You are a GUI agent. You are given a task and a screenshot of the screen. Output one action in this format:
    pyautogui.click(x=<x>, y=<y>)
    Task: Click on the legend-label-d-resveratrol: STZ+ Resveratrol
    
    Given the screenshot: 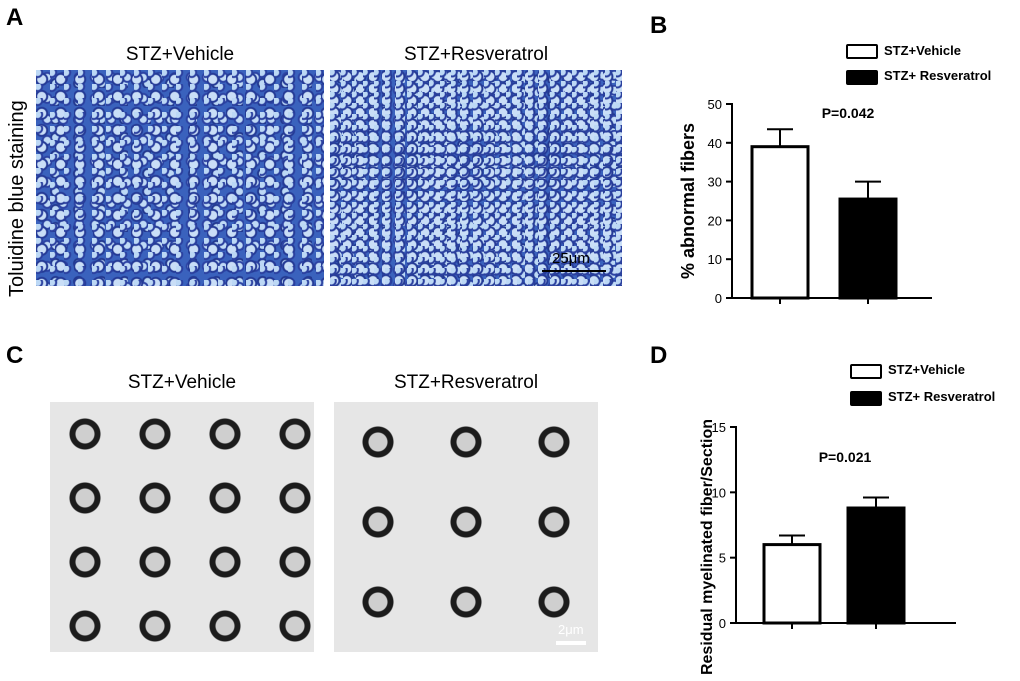 What is the action you would take?
    pyautogui.click(x=942, y=396)
    